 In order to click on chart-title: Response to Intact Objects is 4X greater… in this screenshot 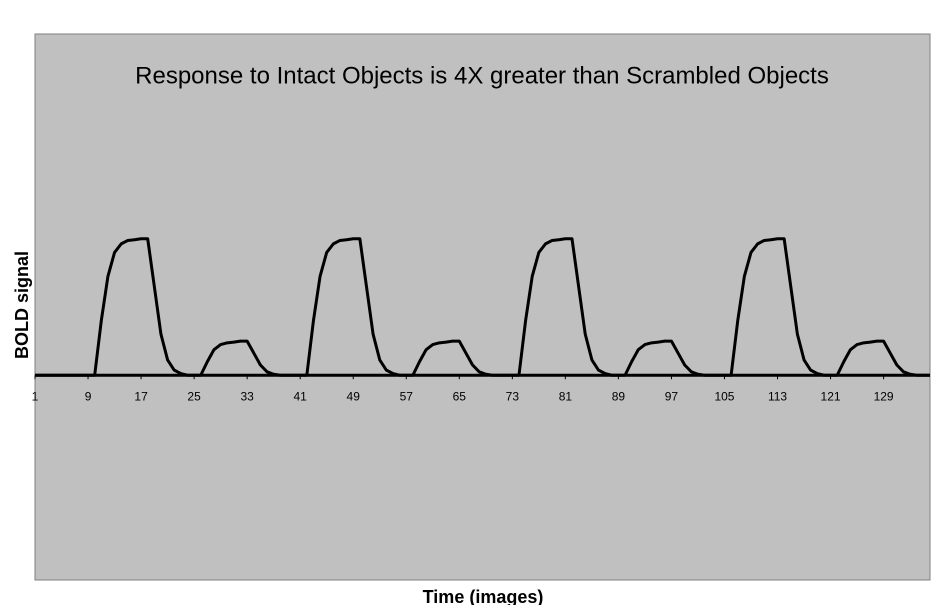, I will do `click(482, 75)`.